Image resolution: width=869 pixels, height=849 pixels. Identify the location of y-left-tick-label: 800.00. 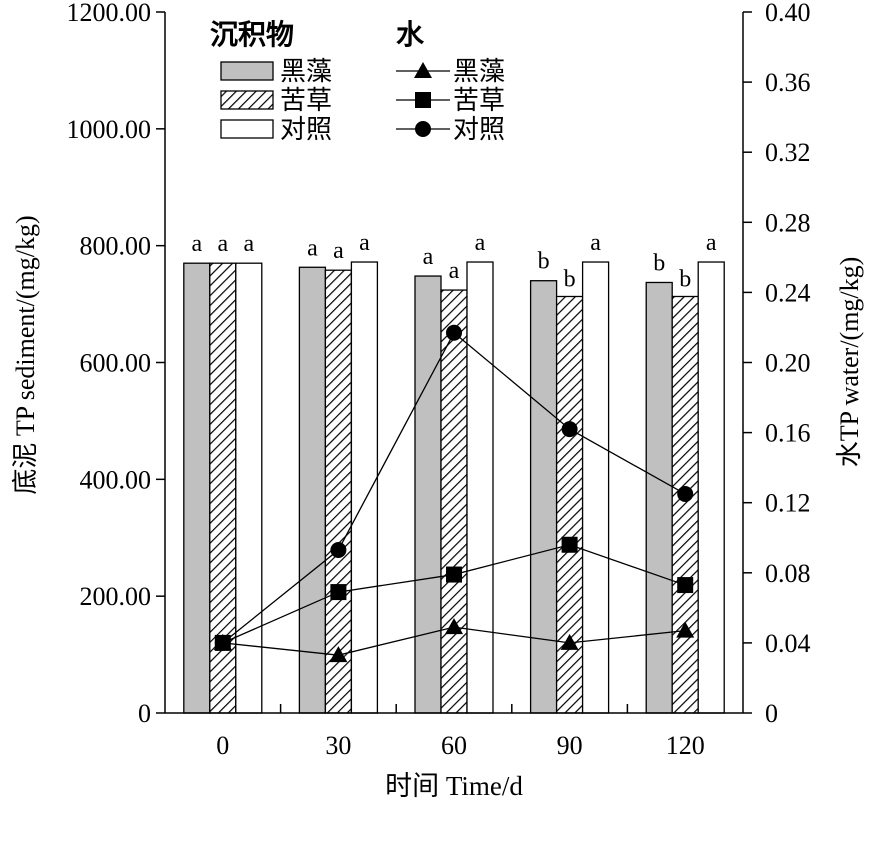
(116, 246).